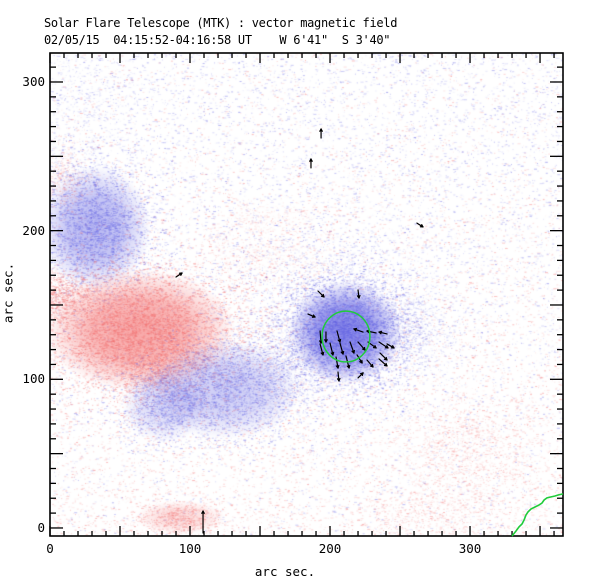 Image resolution: width=612 pixels, height=585 pixels. What do you see at coordinates (470, 548) in the screenshot?
I see `x-tick-label: 300` at bounding box center [470, 548].